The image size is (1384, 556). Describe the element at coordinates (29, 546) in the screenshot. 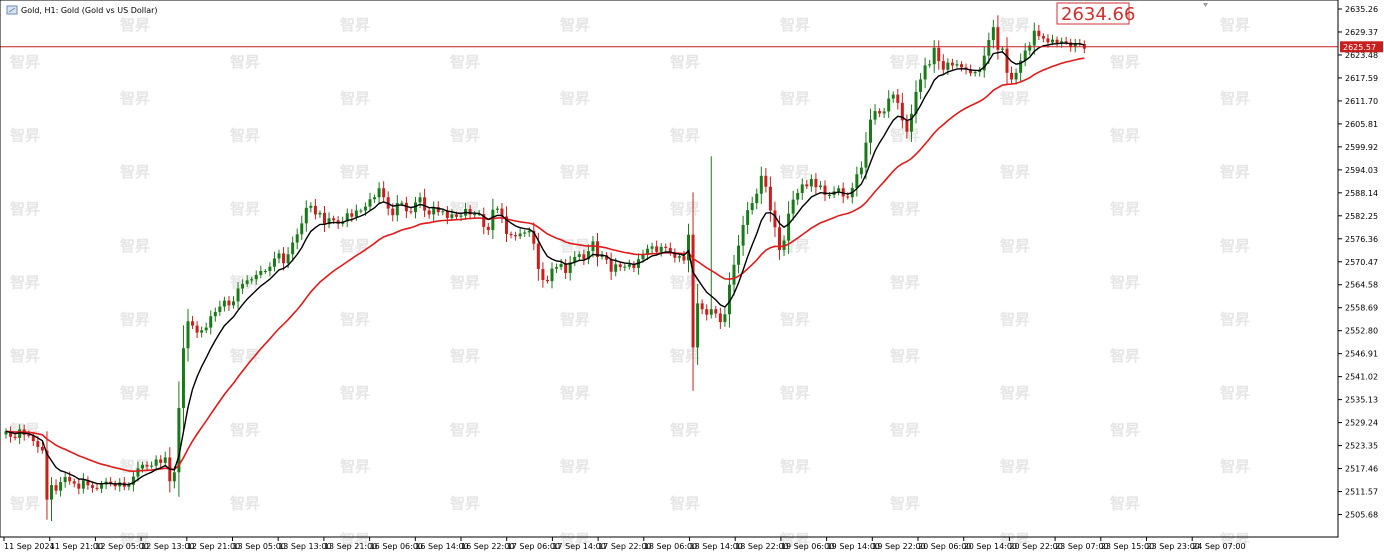

I see `x-tick-label: 11 Sep 2024` at that location.